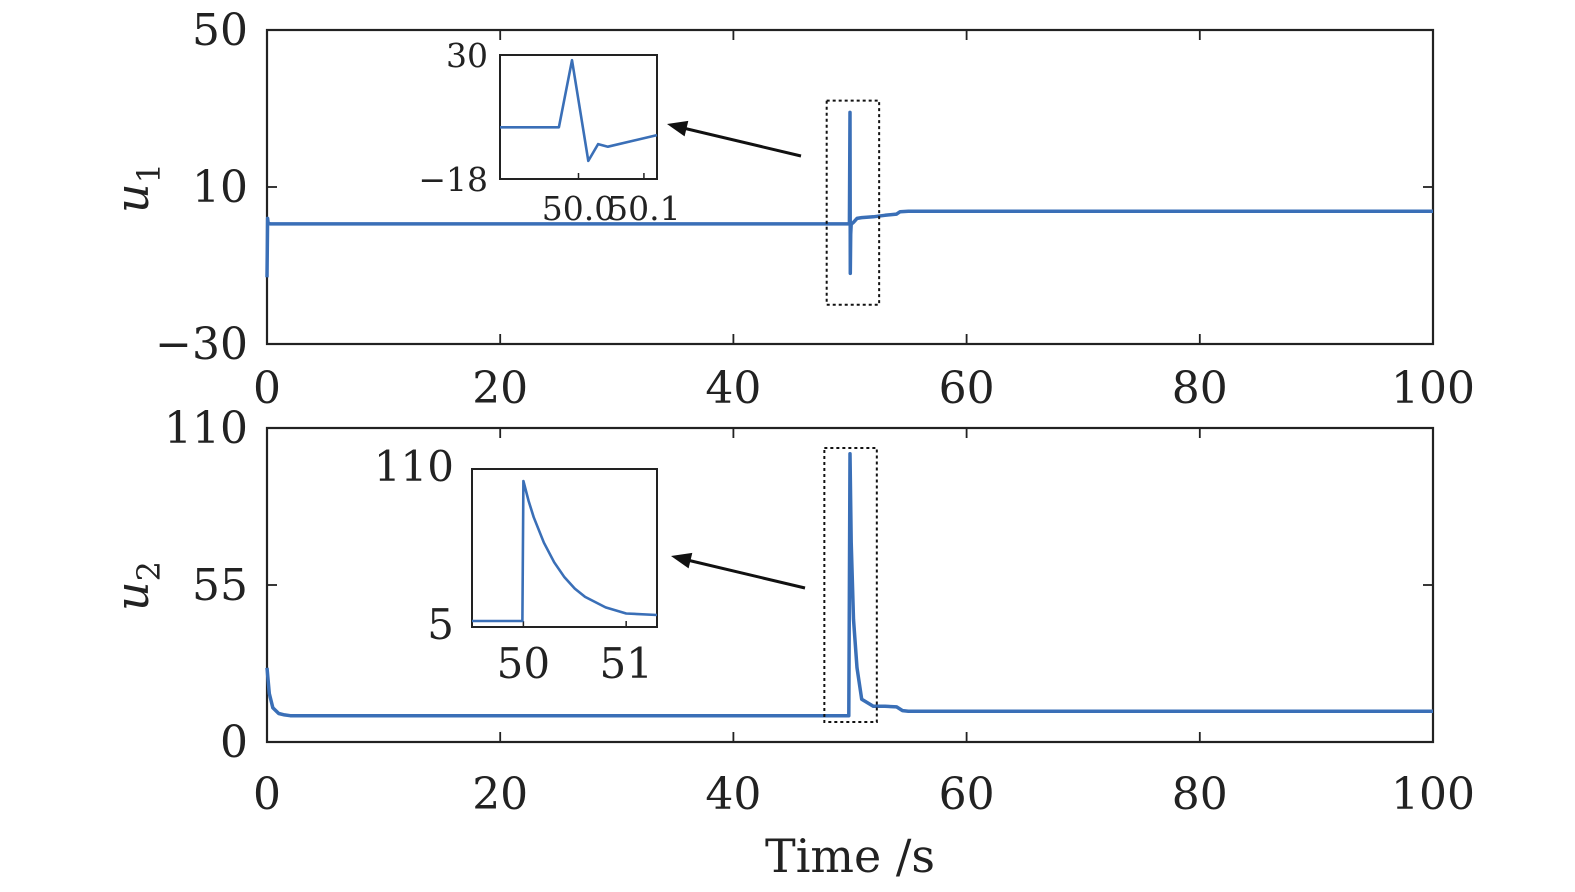 The image size is (1575, 892). I want to click on inset-x-tick-label: 50.0, so click(578, 208).